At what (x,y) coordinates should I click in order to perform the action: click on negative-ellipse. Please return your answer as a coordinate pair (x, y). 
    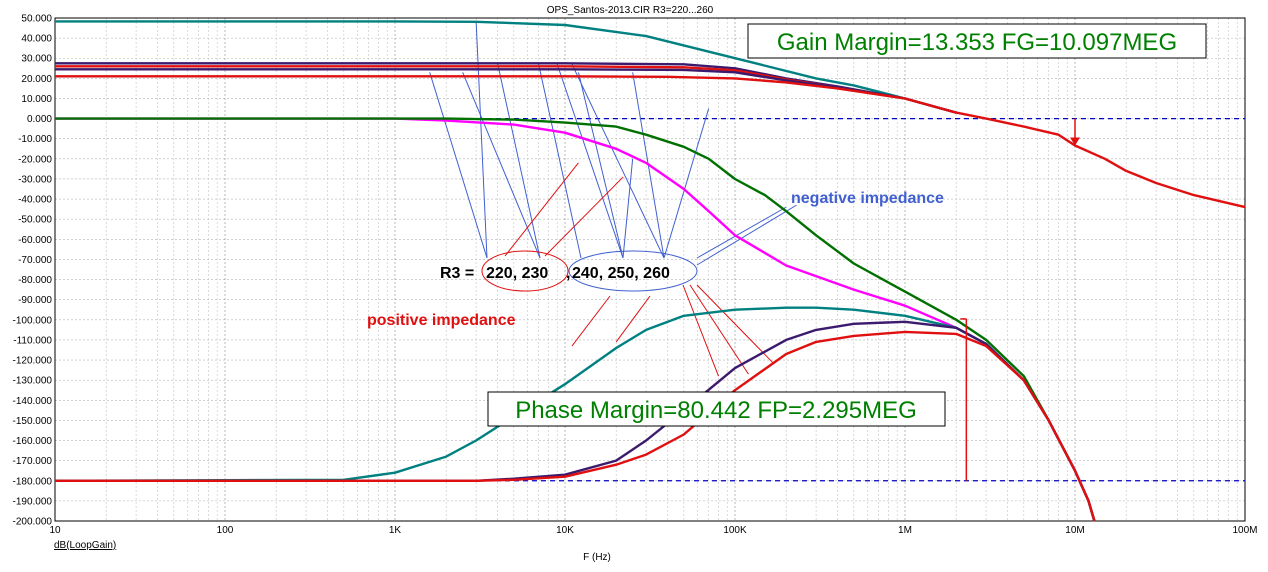
    Looking at the image, I should click on (633, 271).